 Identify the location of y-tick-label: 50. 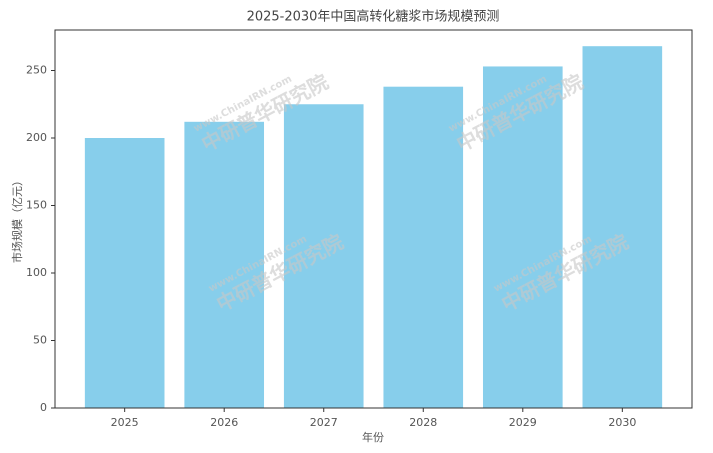
(40, 340).